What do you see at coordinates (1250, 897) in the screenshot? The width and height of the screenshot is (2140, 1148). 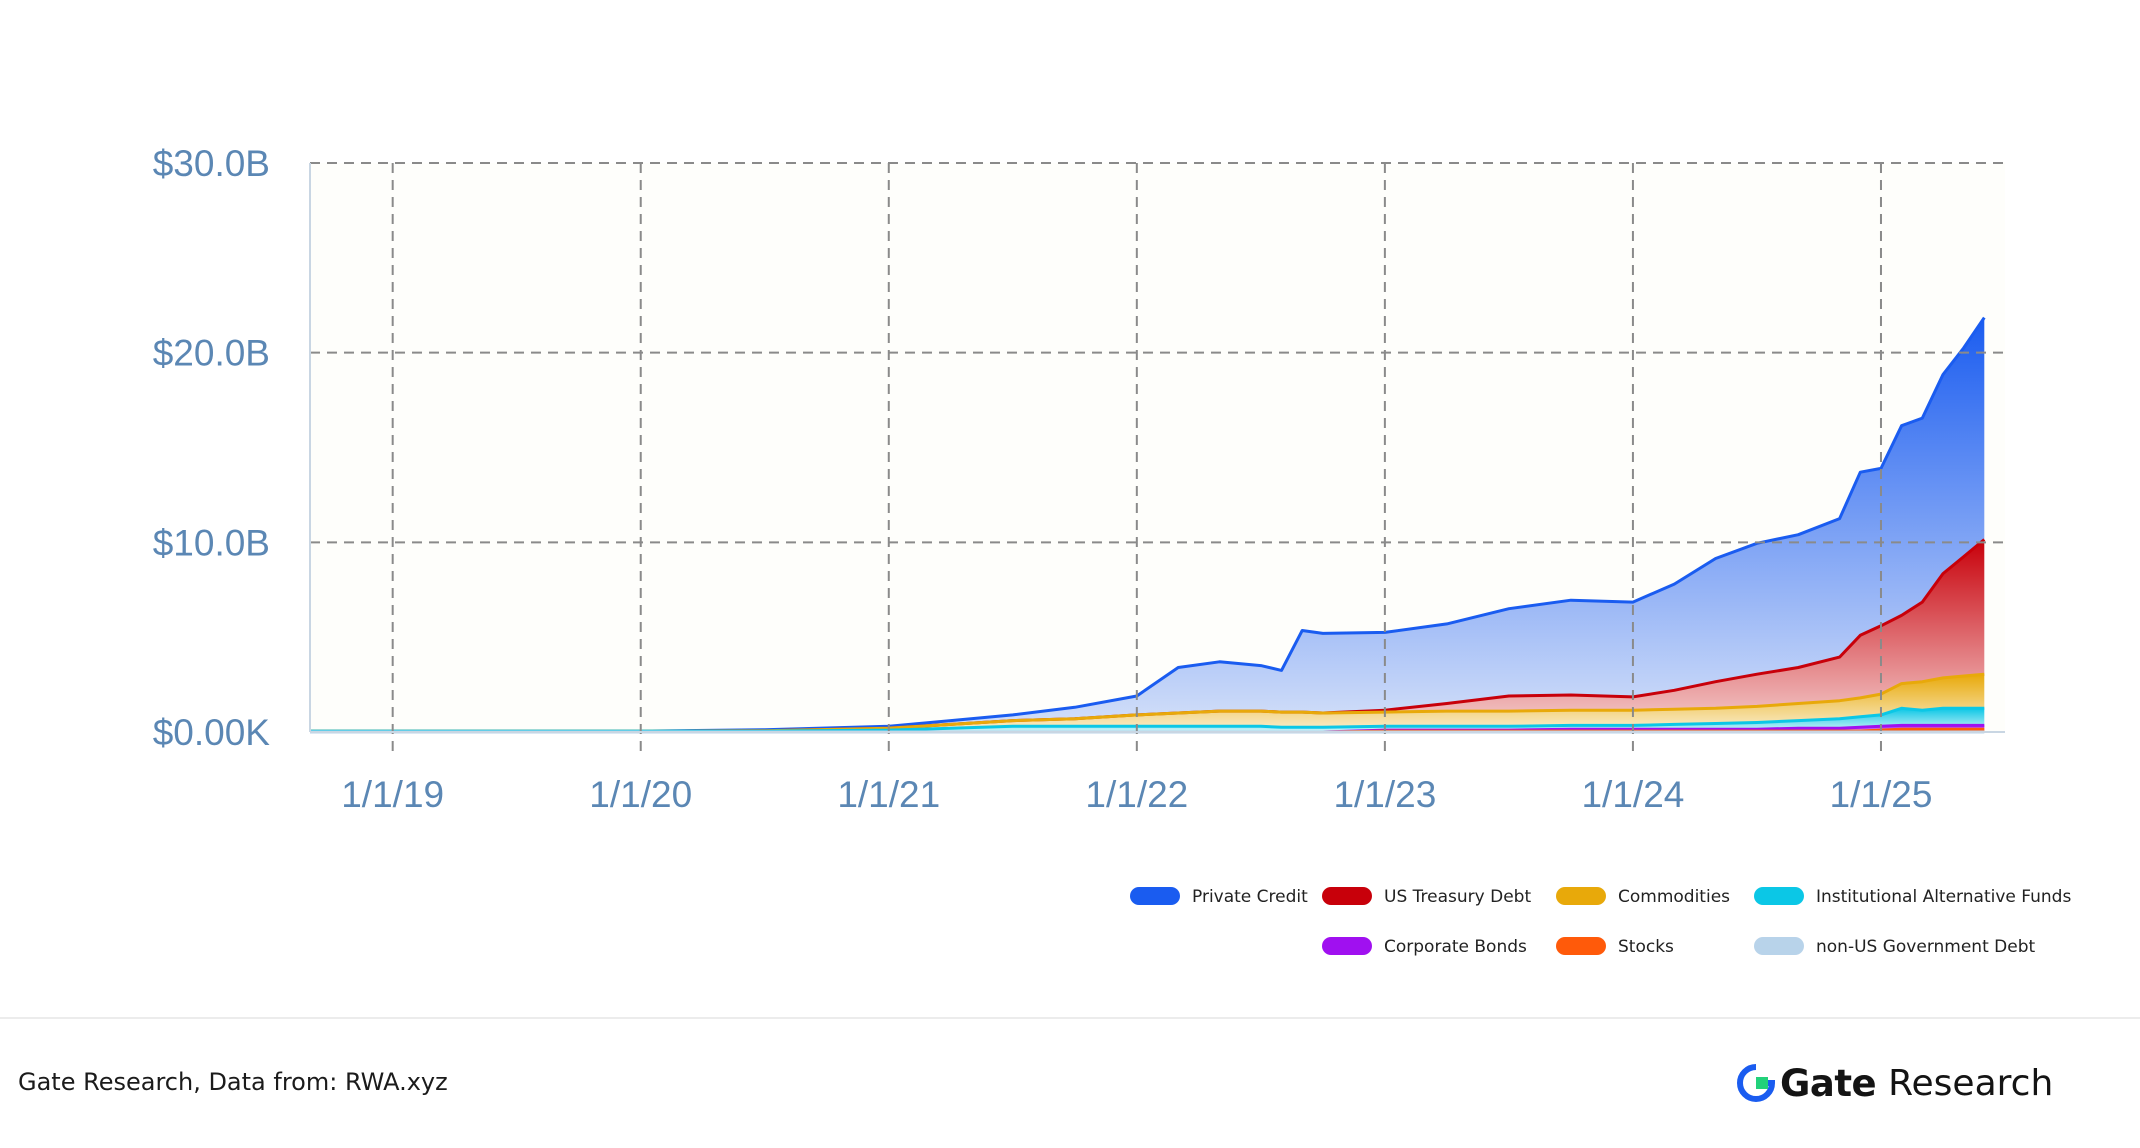 I see `legend-label: Private Credit` at bounding box center [1250, 897].